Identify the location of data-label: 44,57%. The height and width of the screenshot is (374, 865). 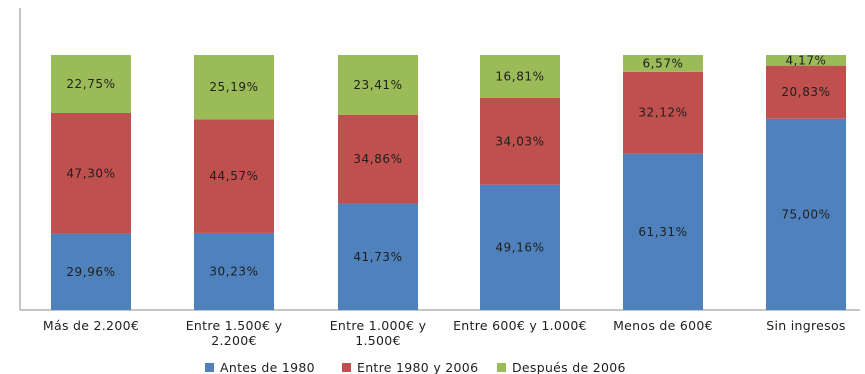
(233, 176).